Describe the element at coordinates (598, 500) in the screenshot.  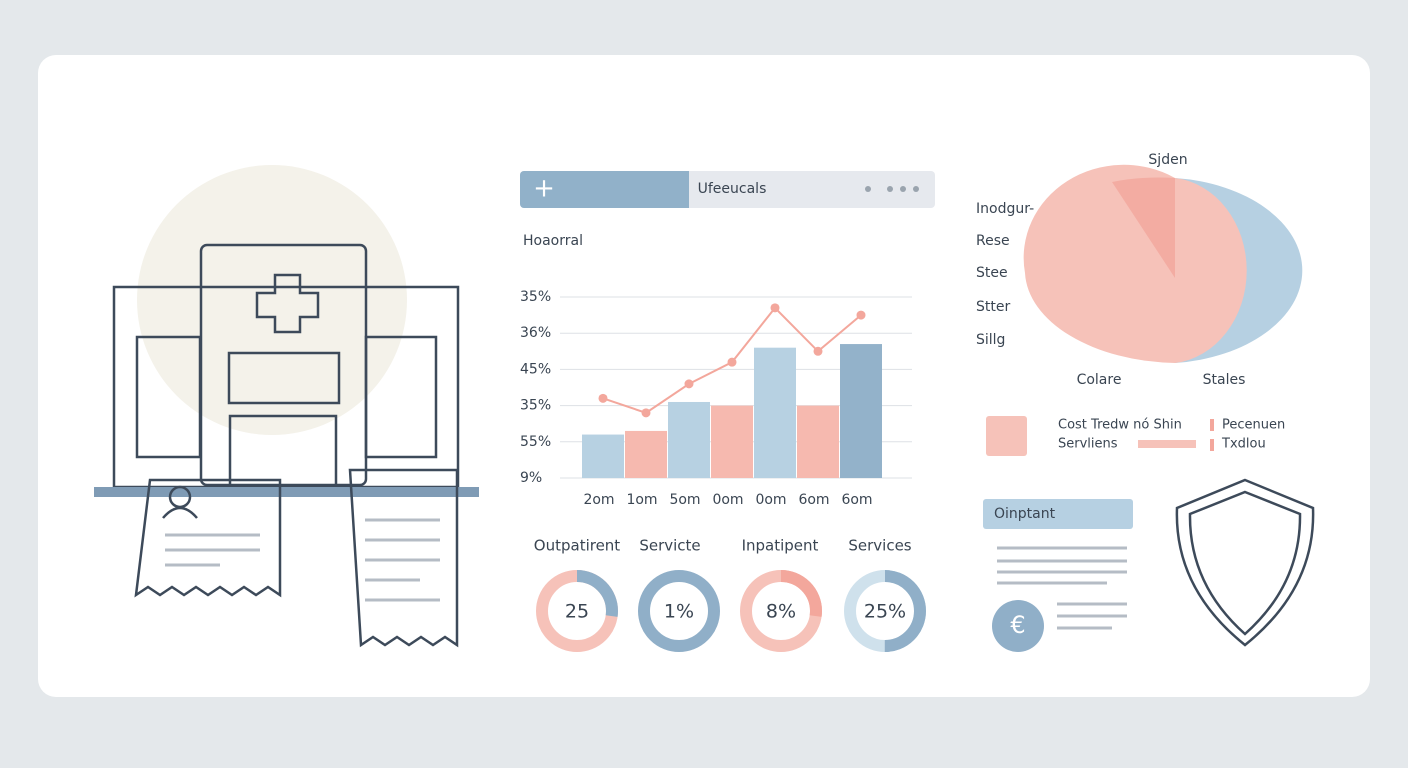
I see `x-tick-label: 2om` at that location.